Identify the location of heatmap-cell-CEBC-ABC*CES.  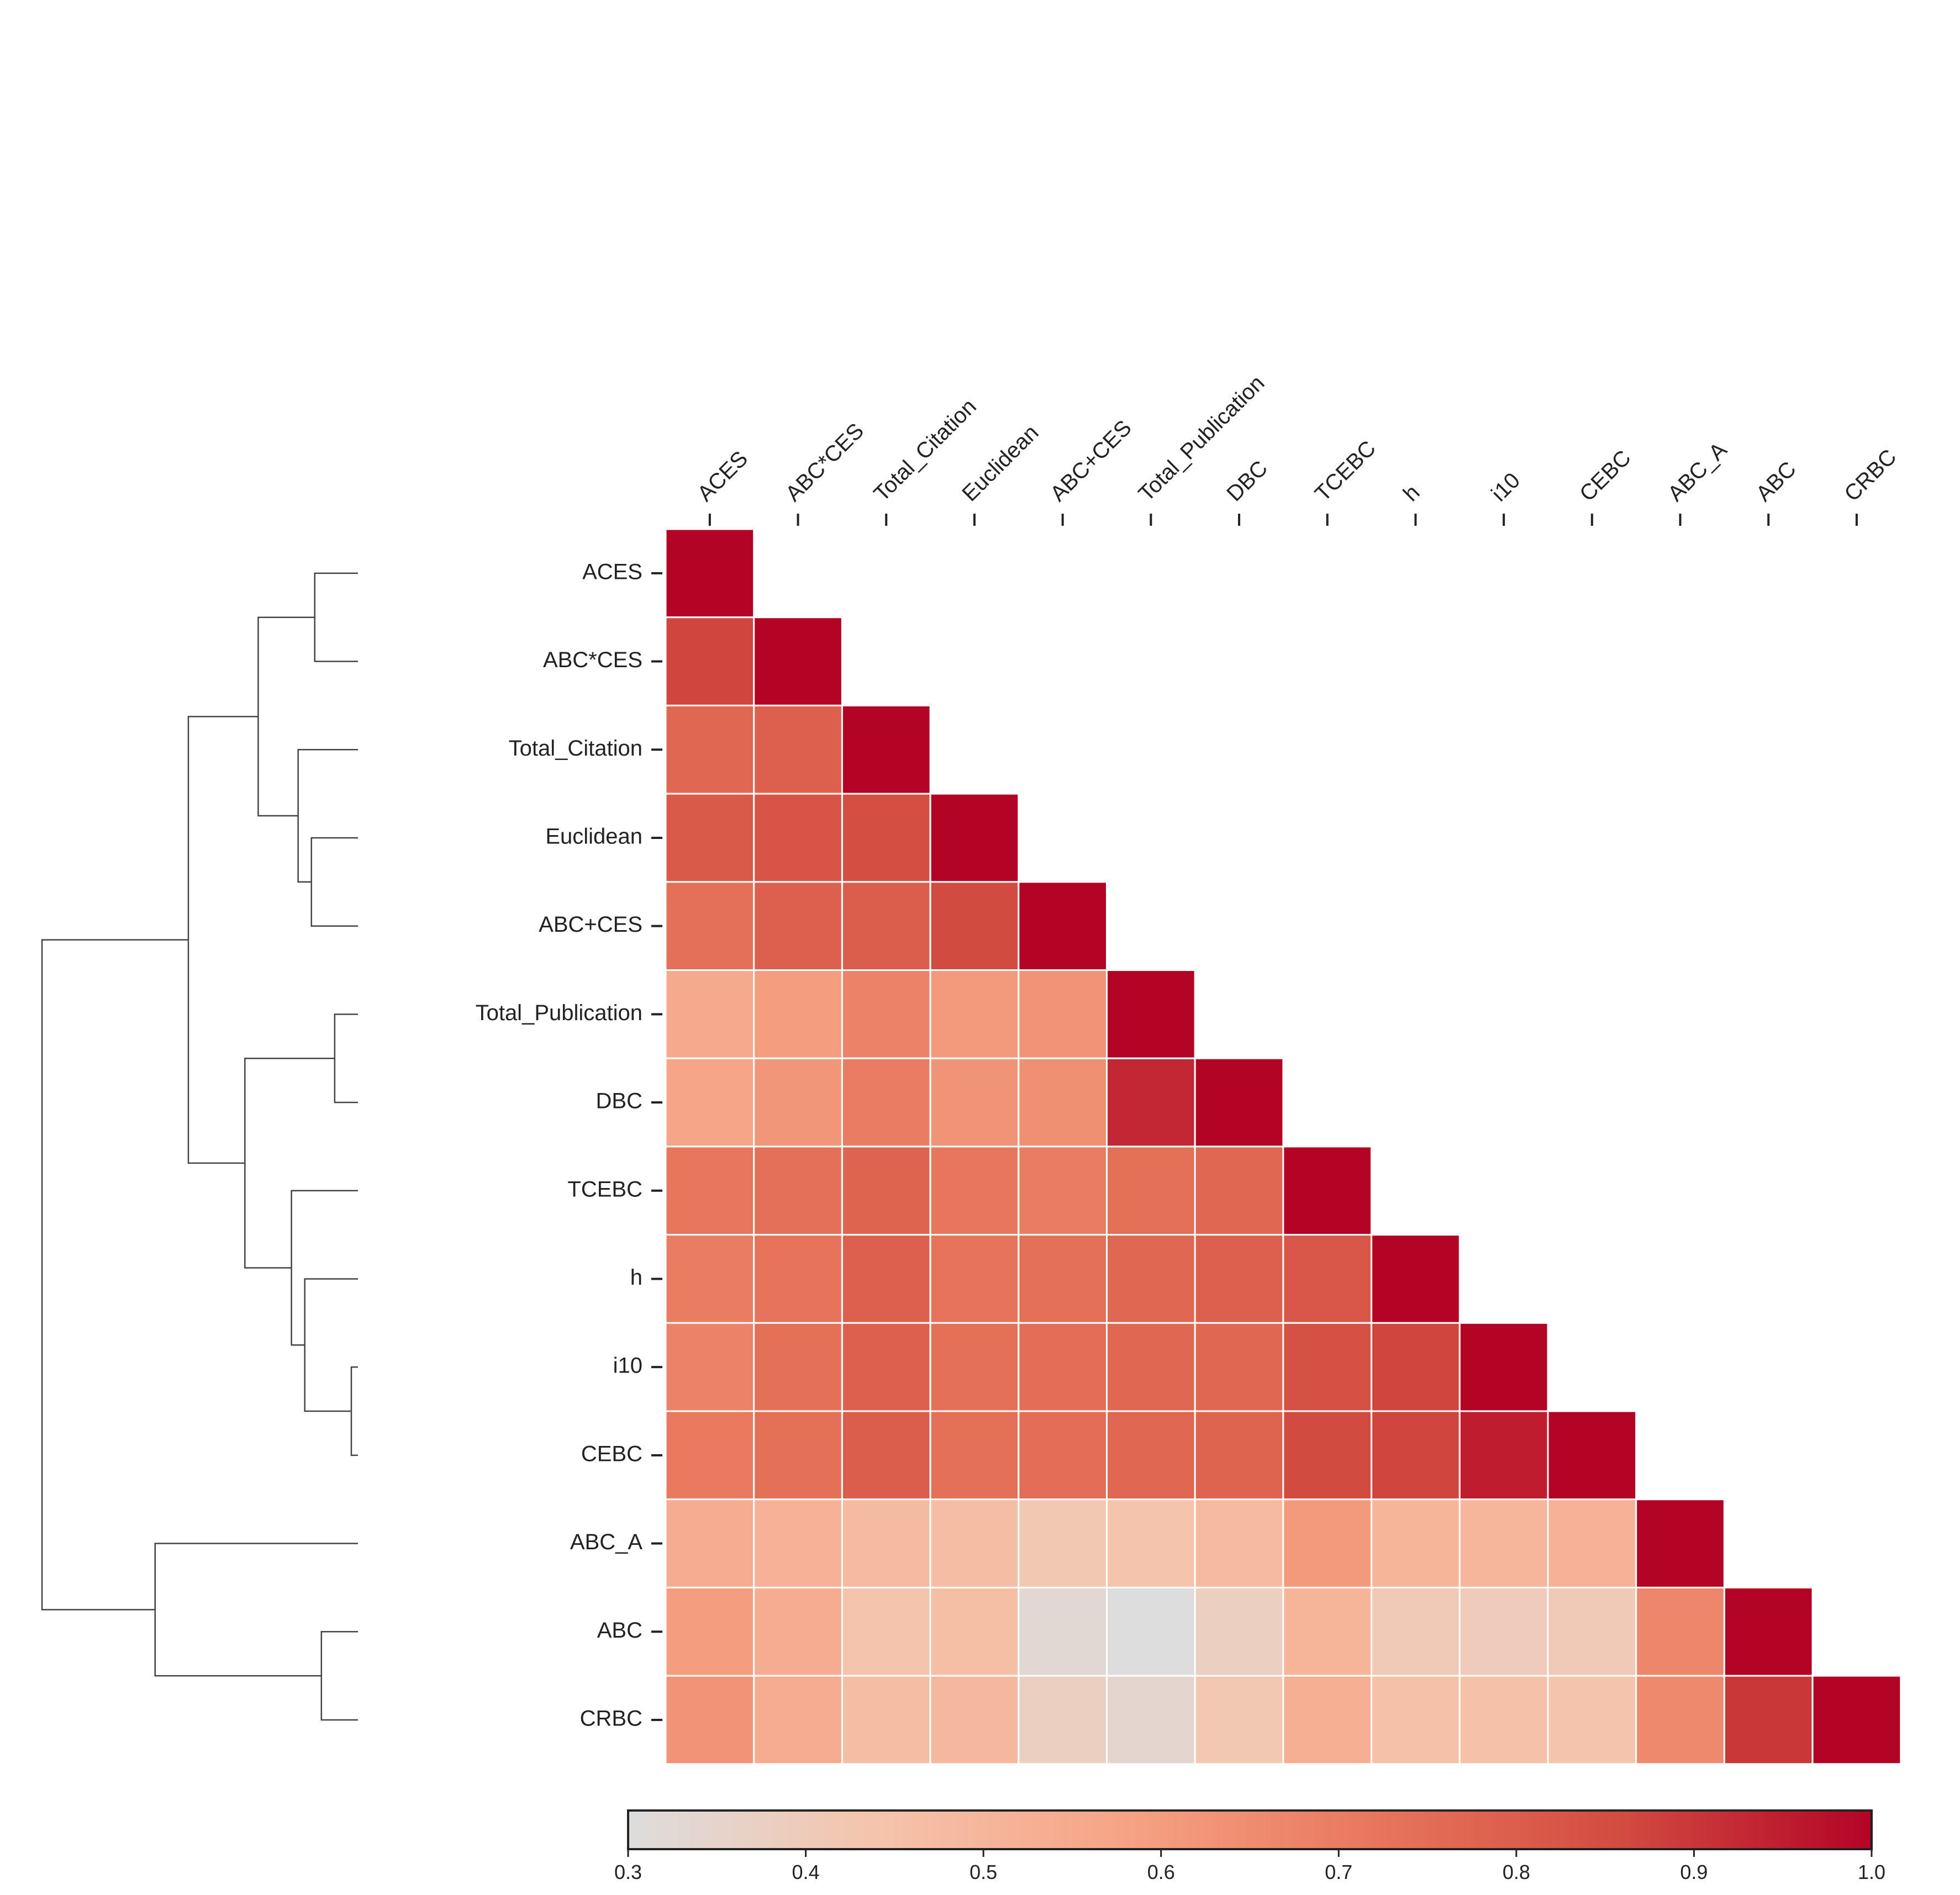
(798, 1455).